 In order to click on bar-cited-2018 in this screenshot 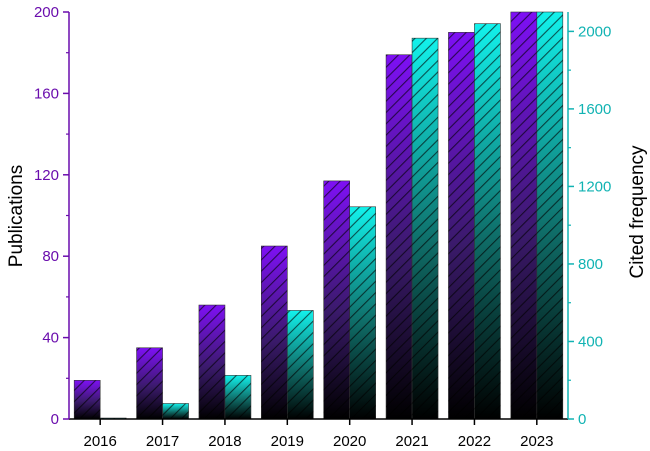, I will do `click(238, 397)`.